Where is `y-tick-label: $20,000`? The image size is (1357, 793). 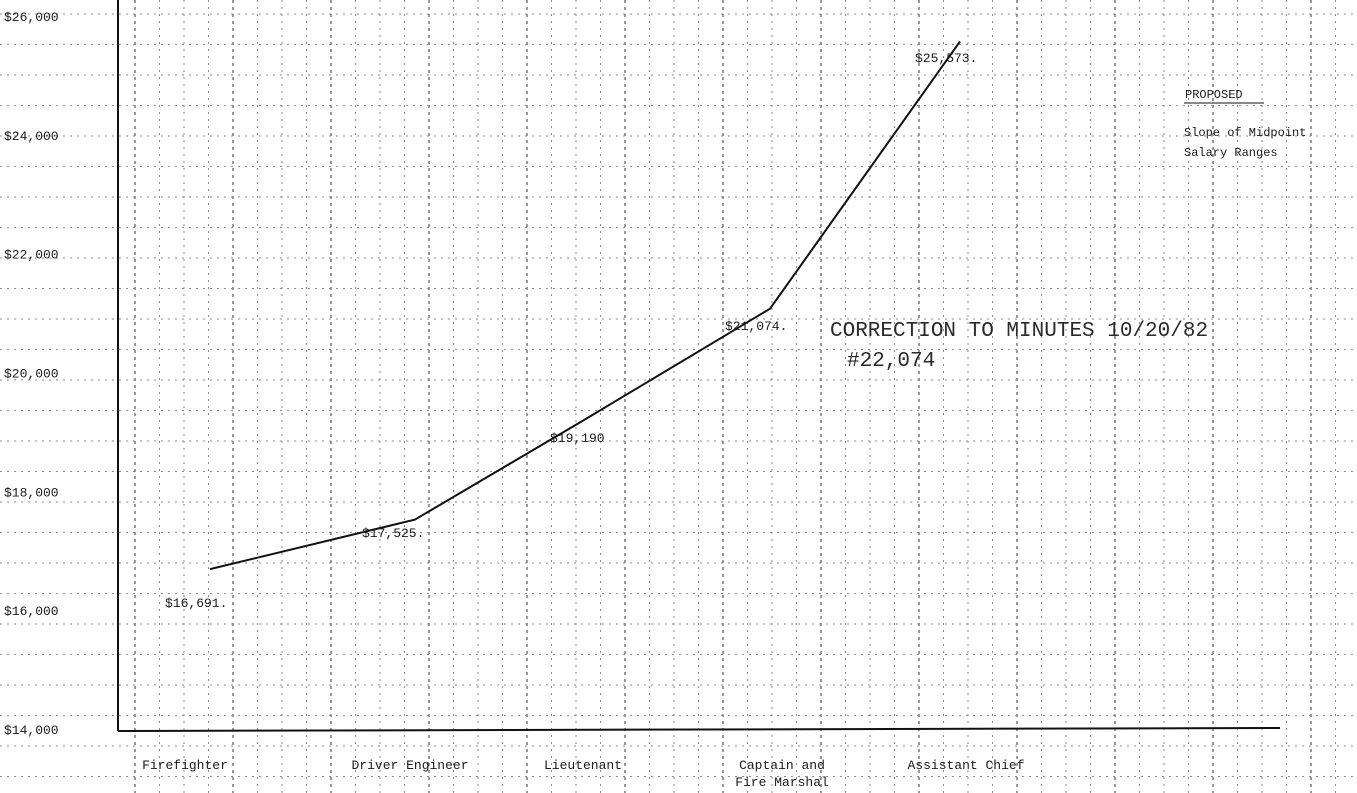
y-tick-label: $20,000 is located at coordinates (31, 374).